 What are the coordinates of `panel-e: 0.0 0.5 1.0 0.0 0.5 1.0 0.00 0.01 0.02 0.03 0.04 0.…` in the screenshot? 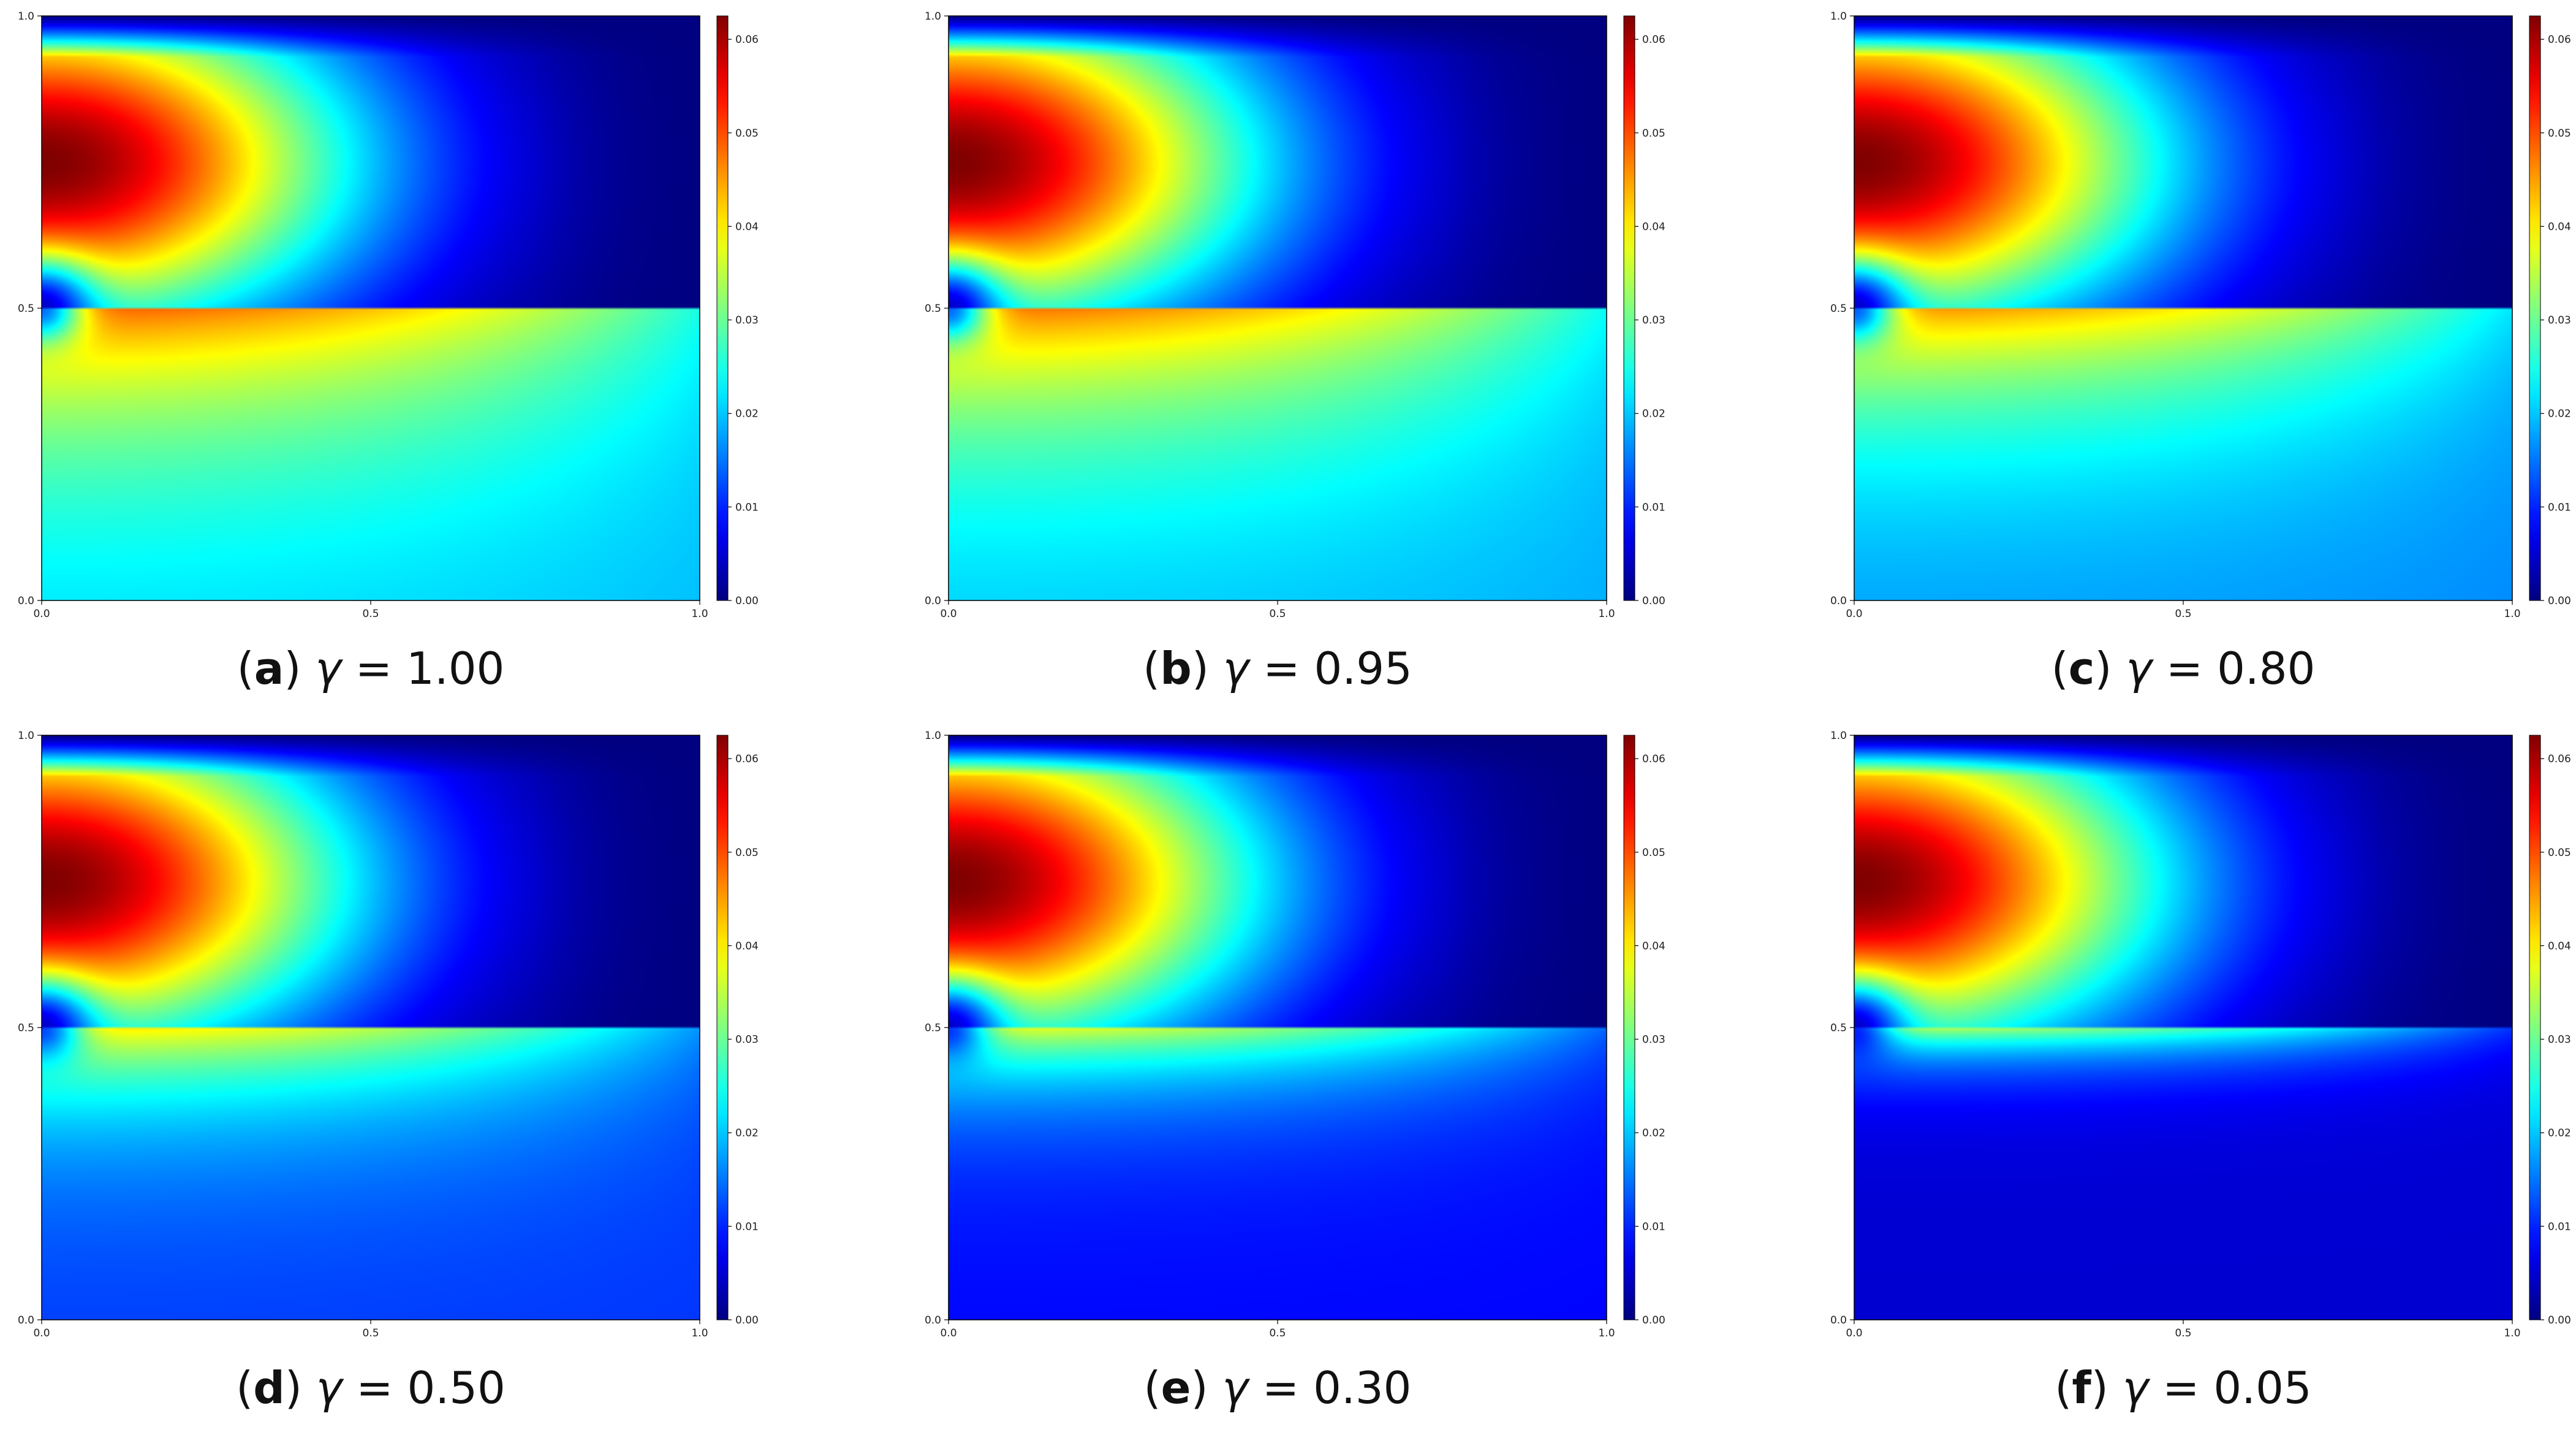 It's located at (1295, 1072).